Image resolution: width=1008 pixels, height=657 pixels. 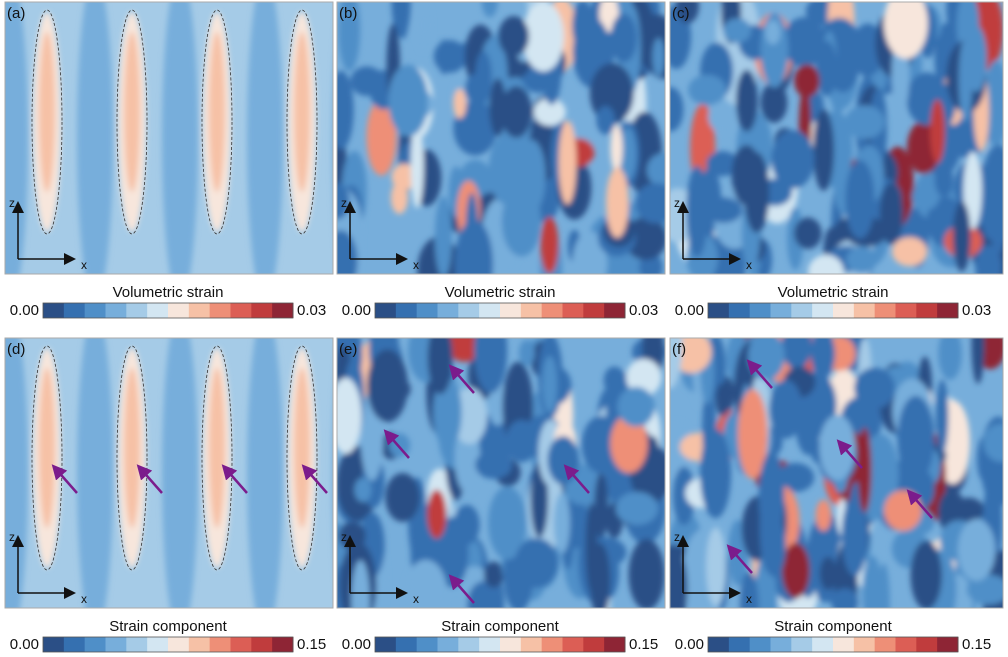 I want to click on panel-label: (c), so click(x=681, y=13).